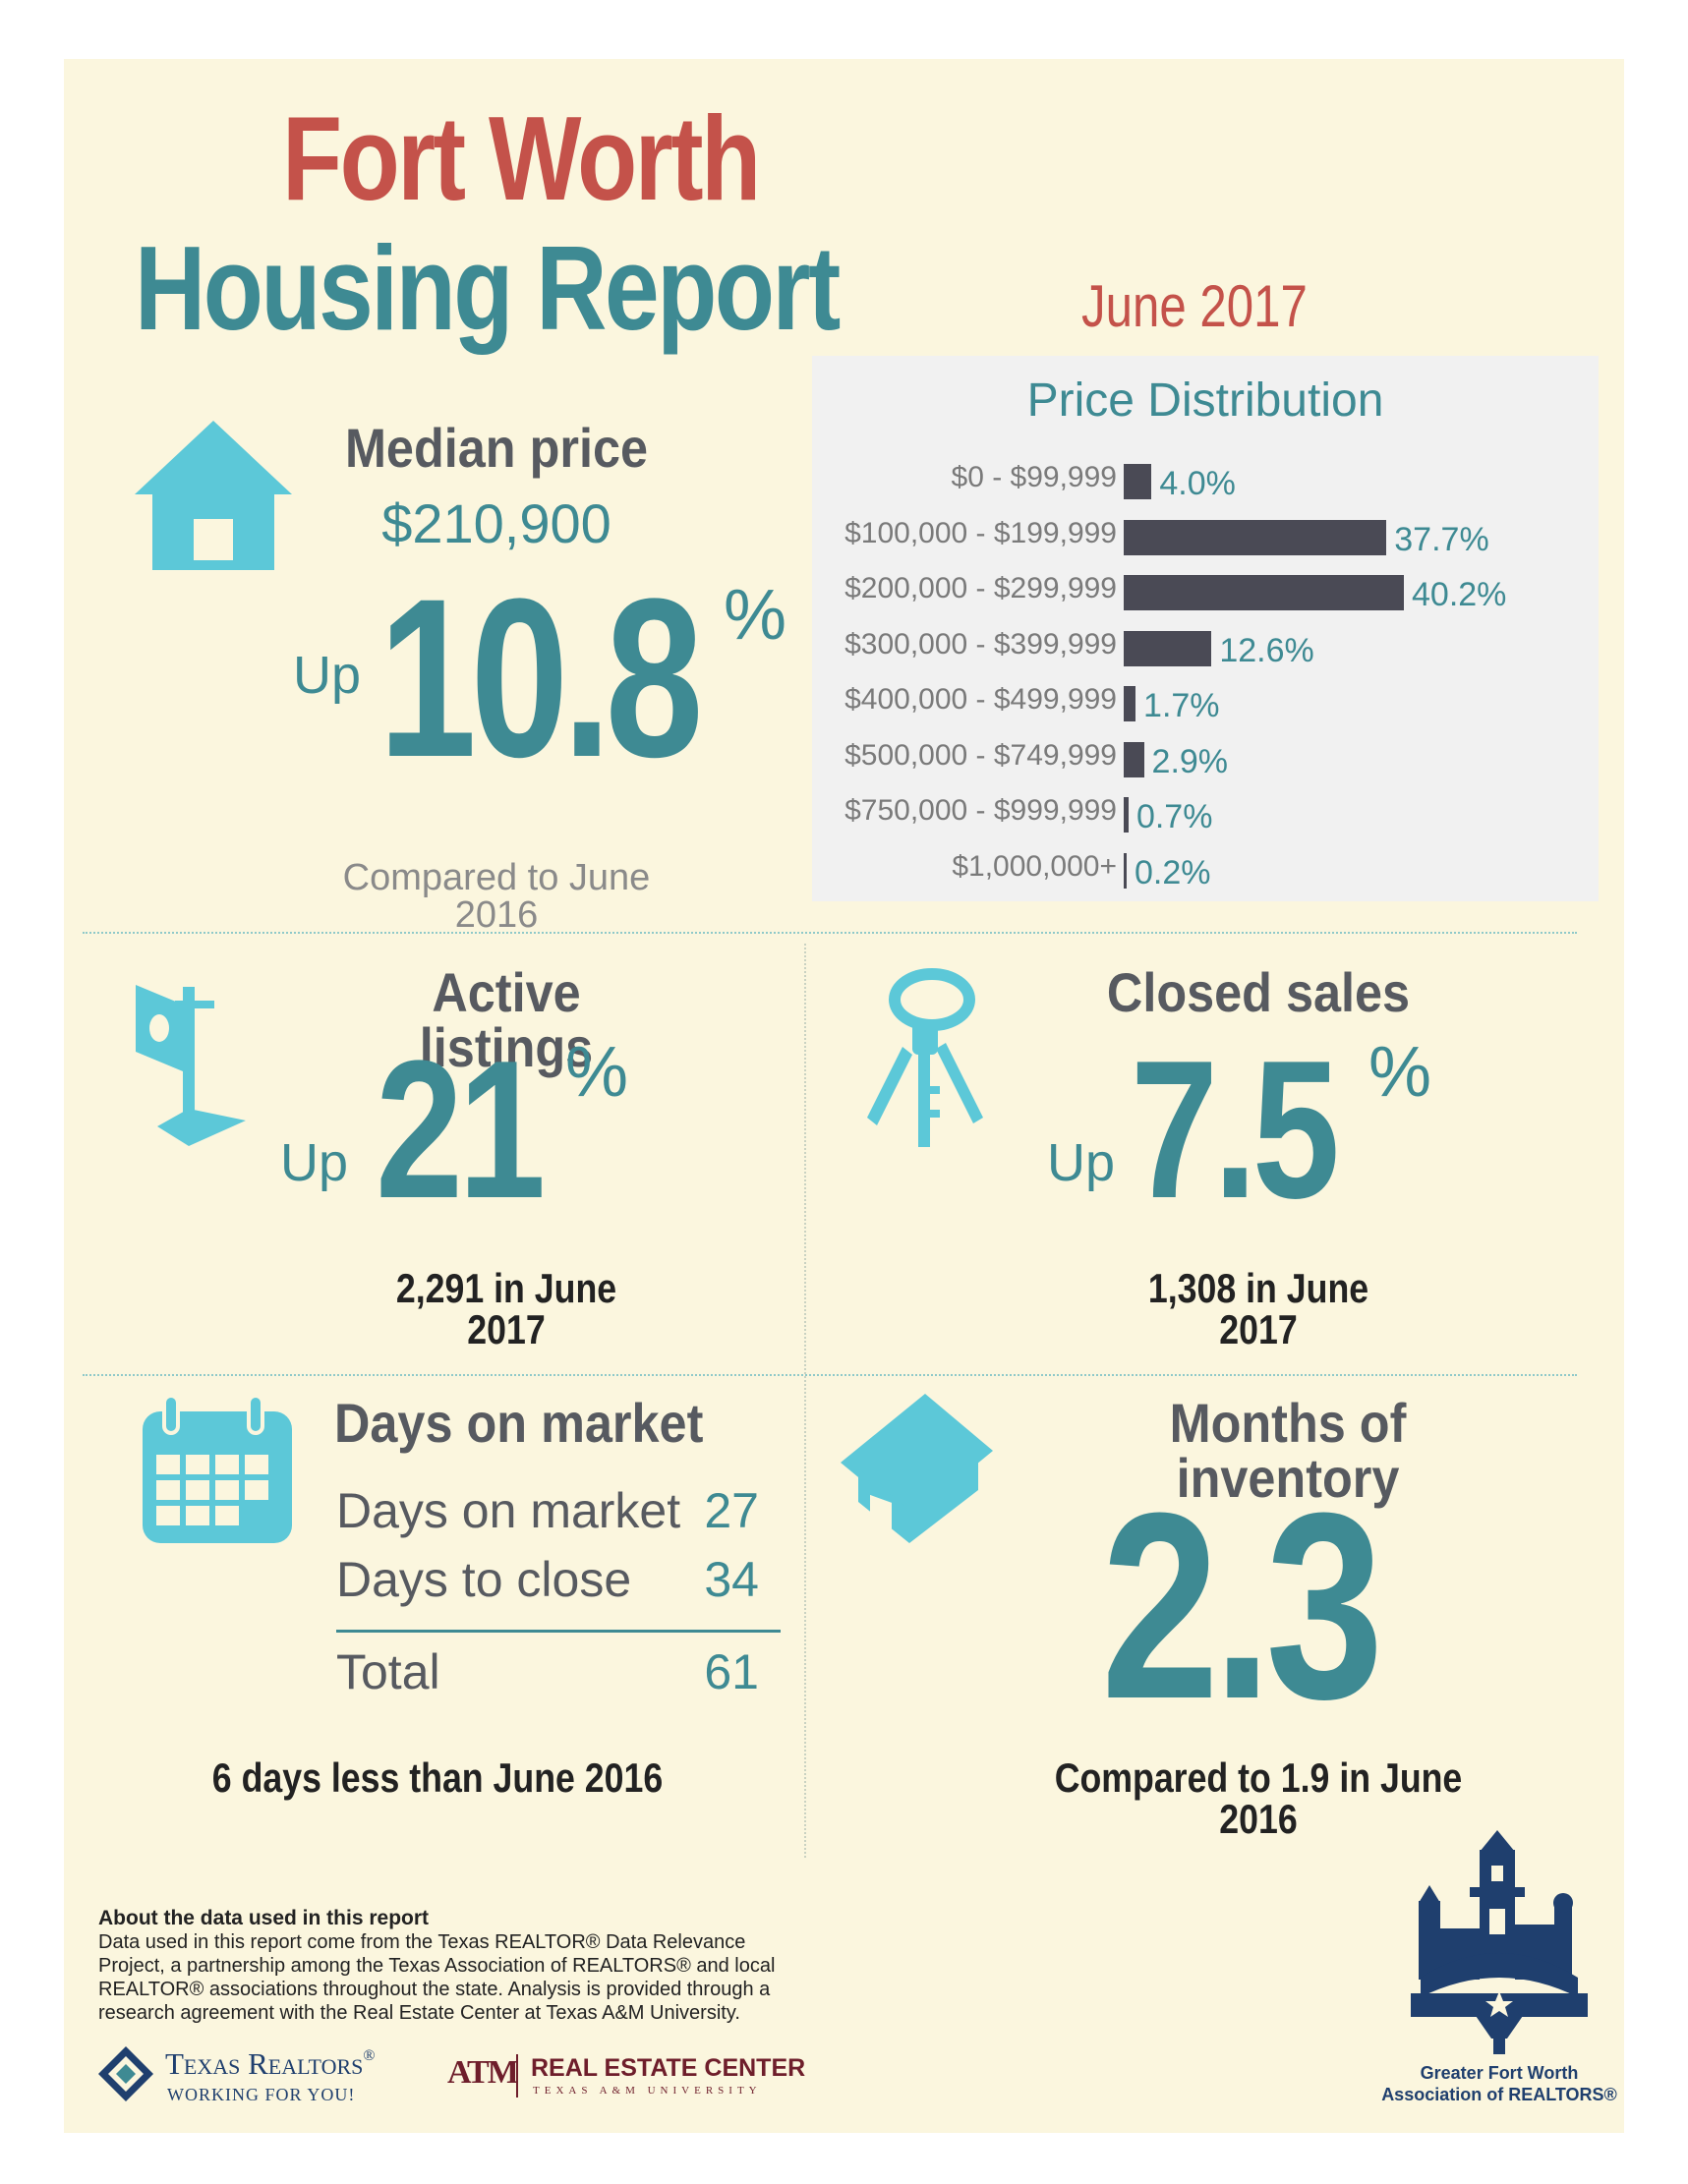 The width and height of the screenshot is (1688, 2184). Describe the element at coordinates (1266, 650) in the screenshot. I see `price-distribution-value-label: 12.6%` at that location.